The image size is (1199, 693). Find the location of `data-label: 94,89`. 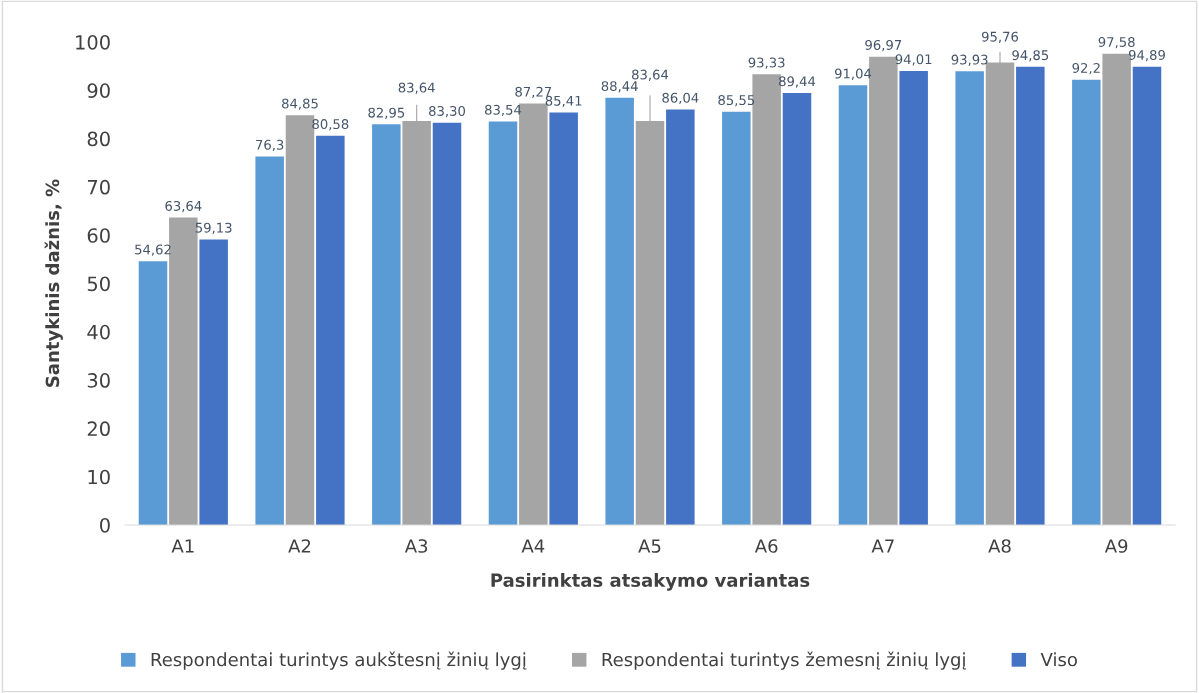

data-label: 94,89 is located at coordinates (1146, 55).